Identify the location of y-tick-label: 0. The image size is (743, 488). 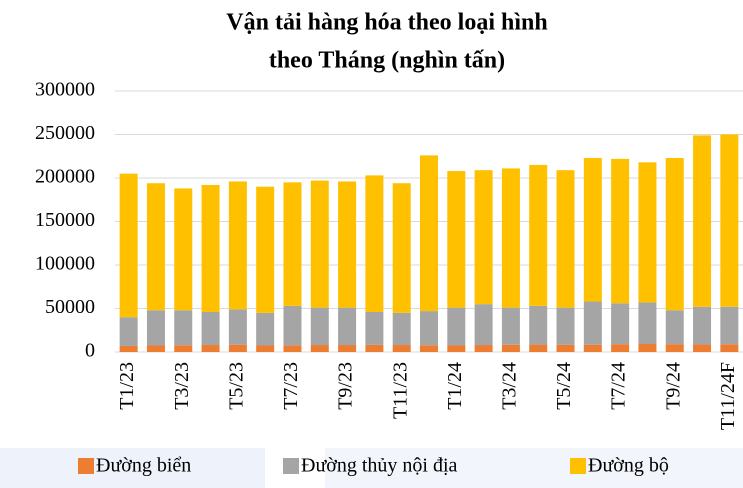
(90, 351).